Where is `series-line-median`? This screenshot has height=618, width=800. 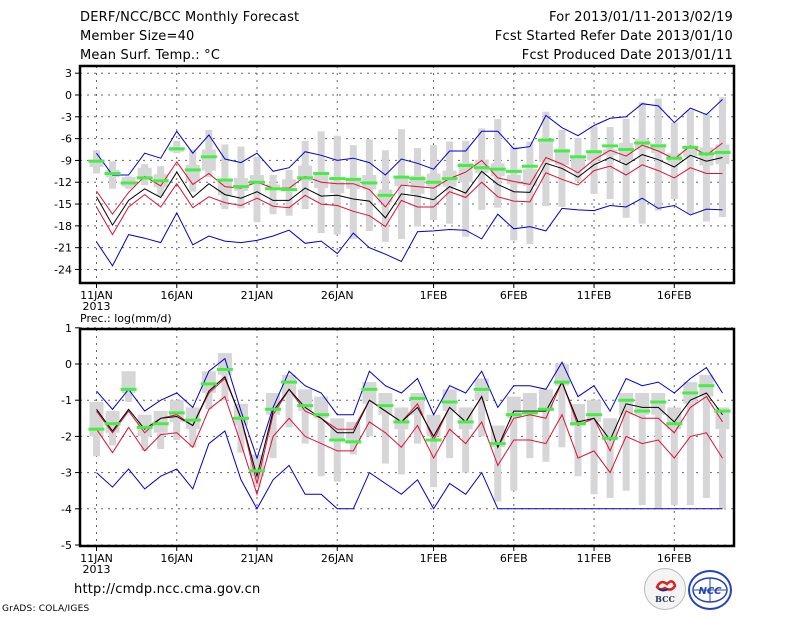
series-line-median is located at coordinates (409, 190).